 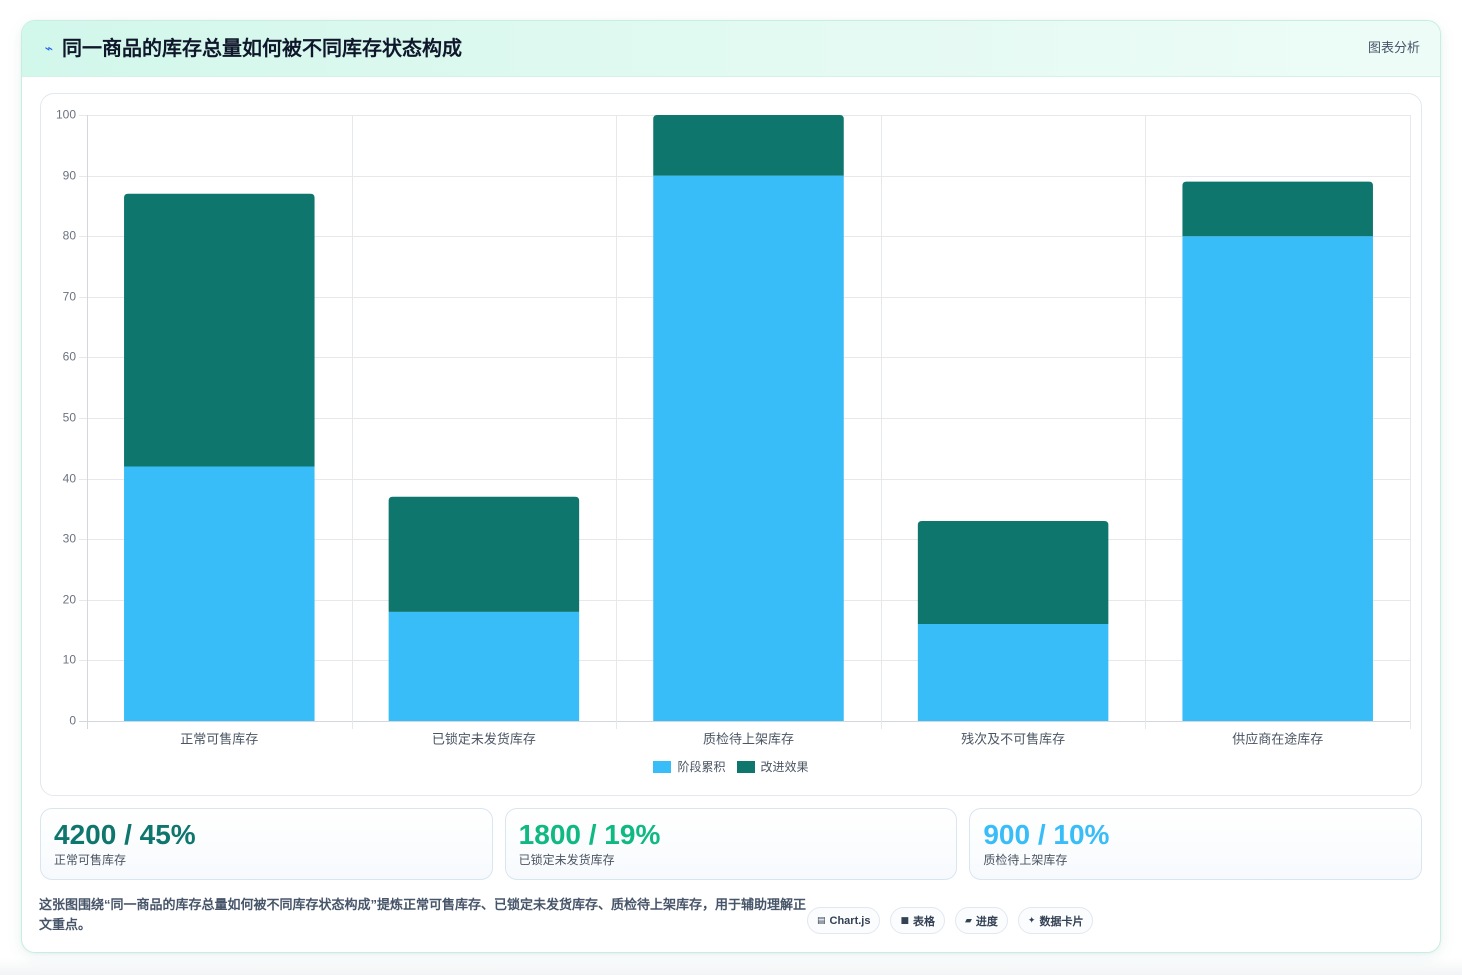 I want to click on x-tick-label: 残次及不可售库存, so click(x=1013, y=738).